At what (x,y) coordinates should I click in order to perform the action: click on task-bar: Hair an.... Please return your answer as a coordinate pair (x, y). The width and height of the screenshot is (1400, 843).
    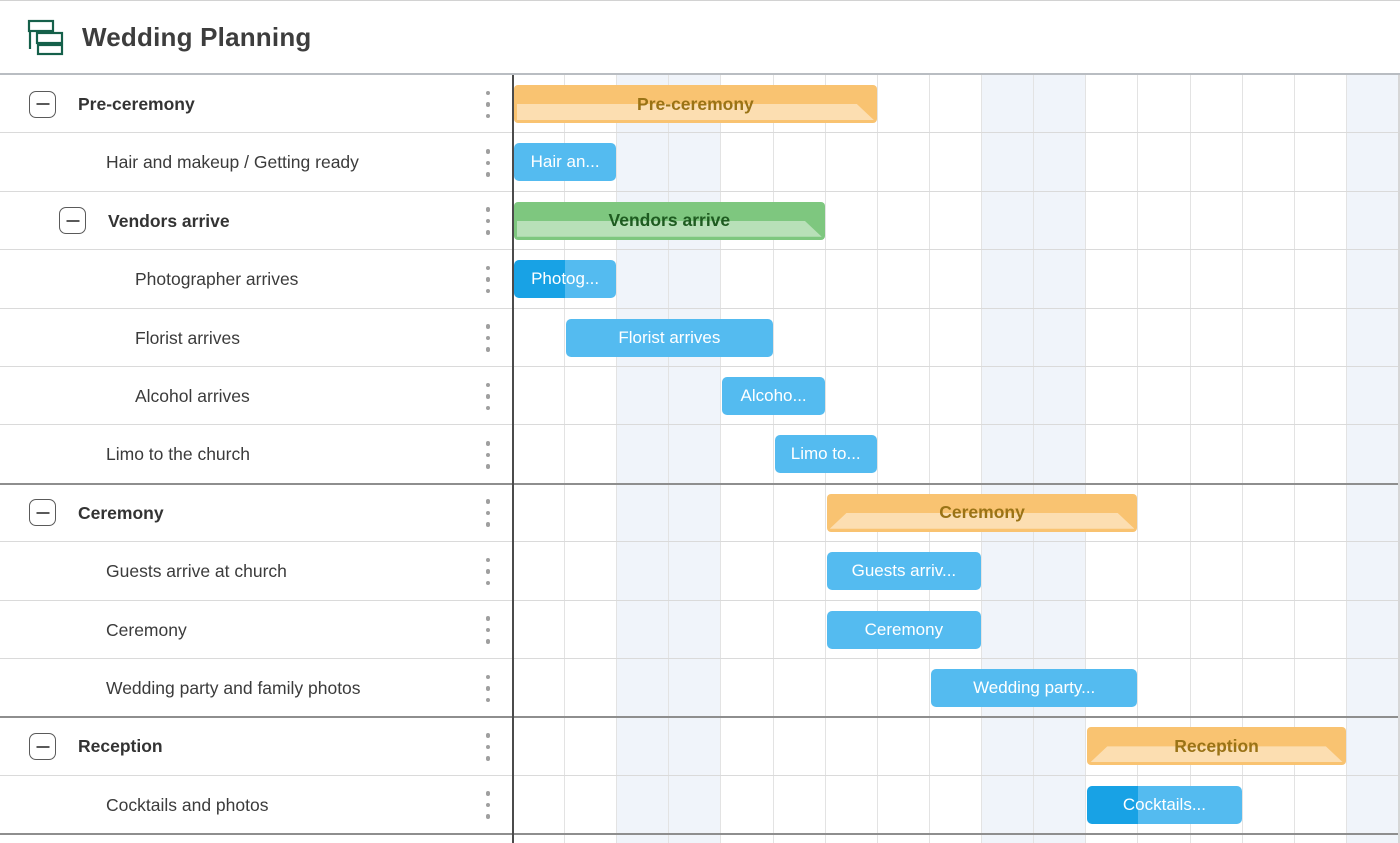
    Looking at the image, I should click on (565, 162).